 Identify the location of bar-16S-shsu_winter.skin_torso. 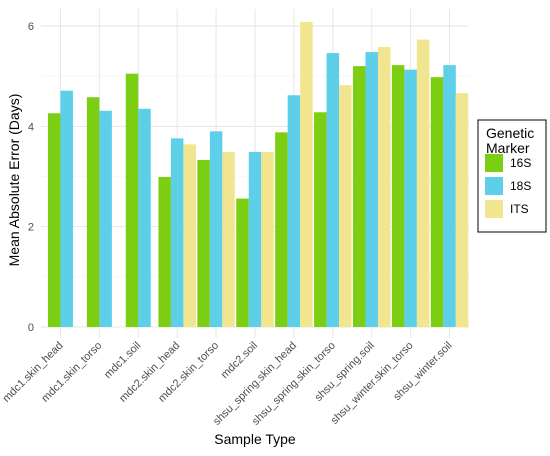
(398, 196).